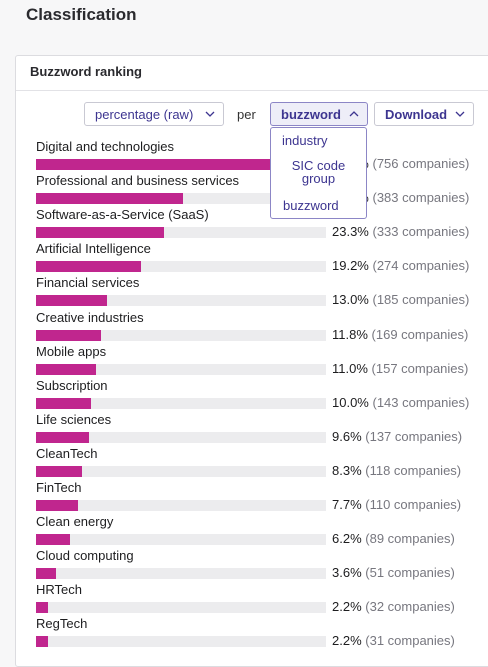  Describe the element at coordinates (350, 334) in the screenshot. I see `value-label: 11.8%` at that location.